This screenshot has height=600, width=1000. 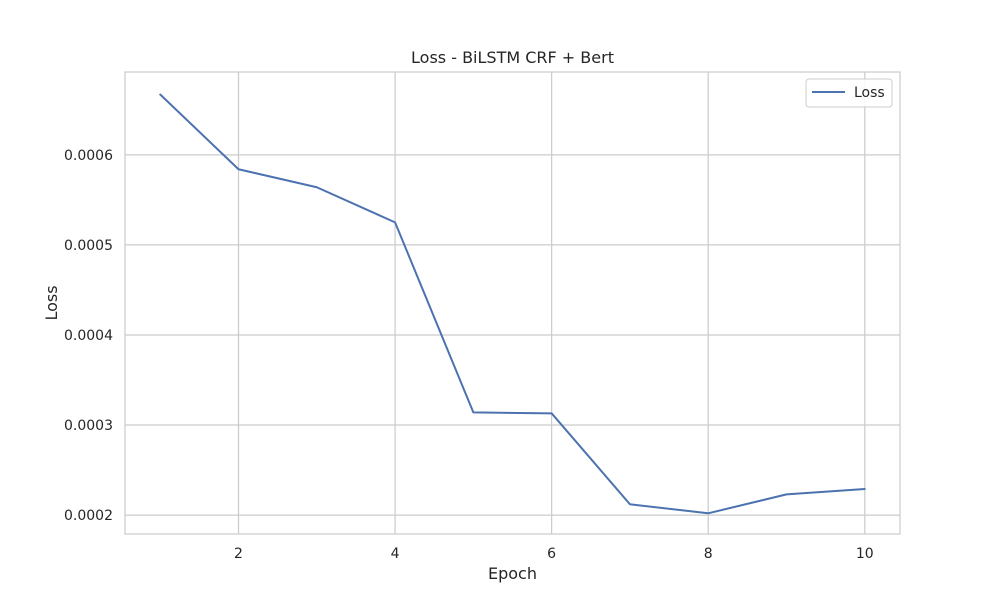 What do you see at coordinates (88, 156) in the screenshot?
I see `y-tick-label: 0.0006` at bounding box center [88, 156].